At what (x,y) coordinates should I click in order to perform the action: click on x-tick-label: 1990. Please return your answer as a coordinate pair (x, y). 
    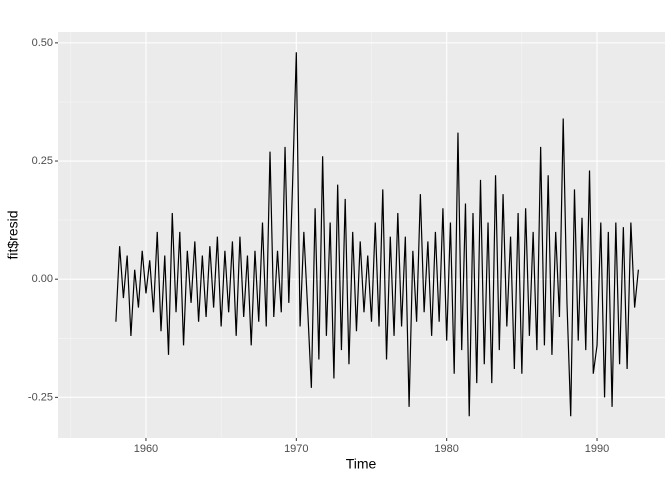
    Looking at the image, I should click on (597, 449).